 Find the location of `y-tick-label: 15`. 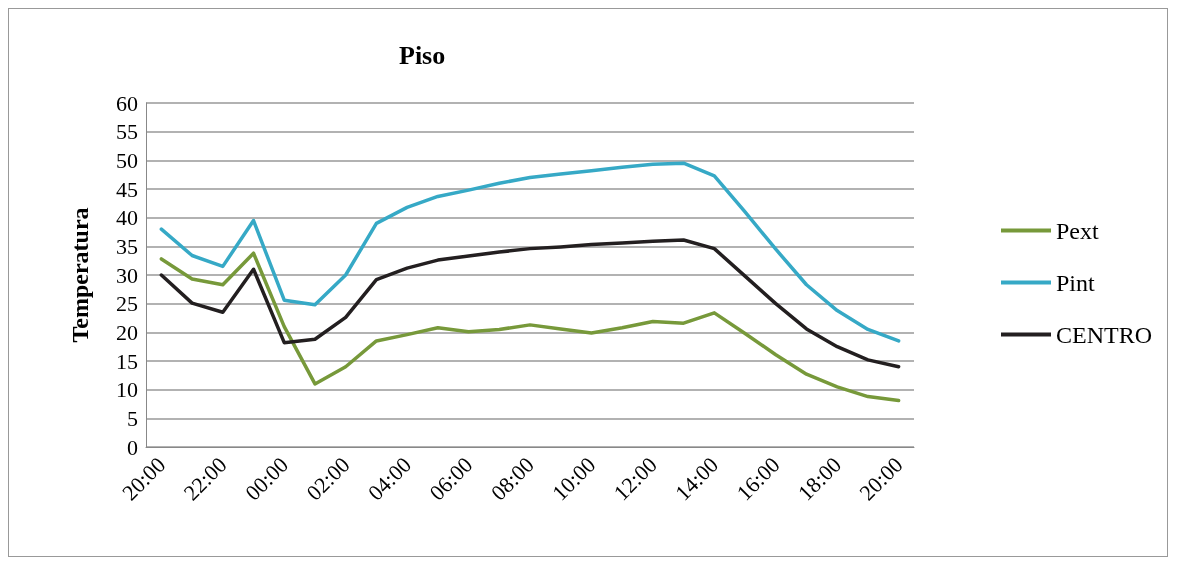

y-tick-label: 15 is located at coordinates (127, 361).